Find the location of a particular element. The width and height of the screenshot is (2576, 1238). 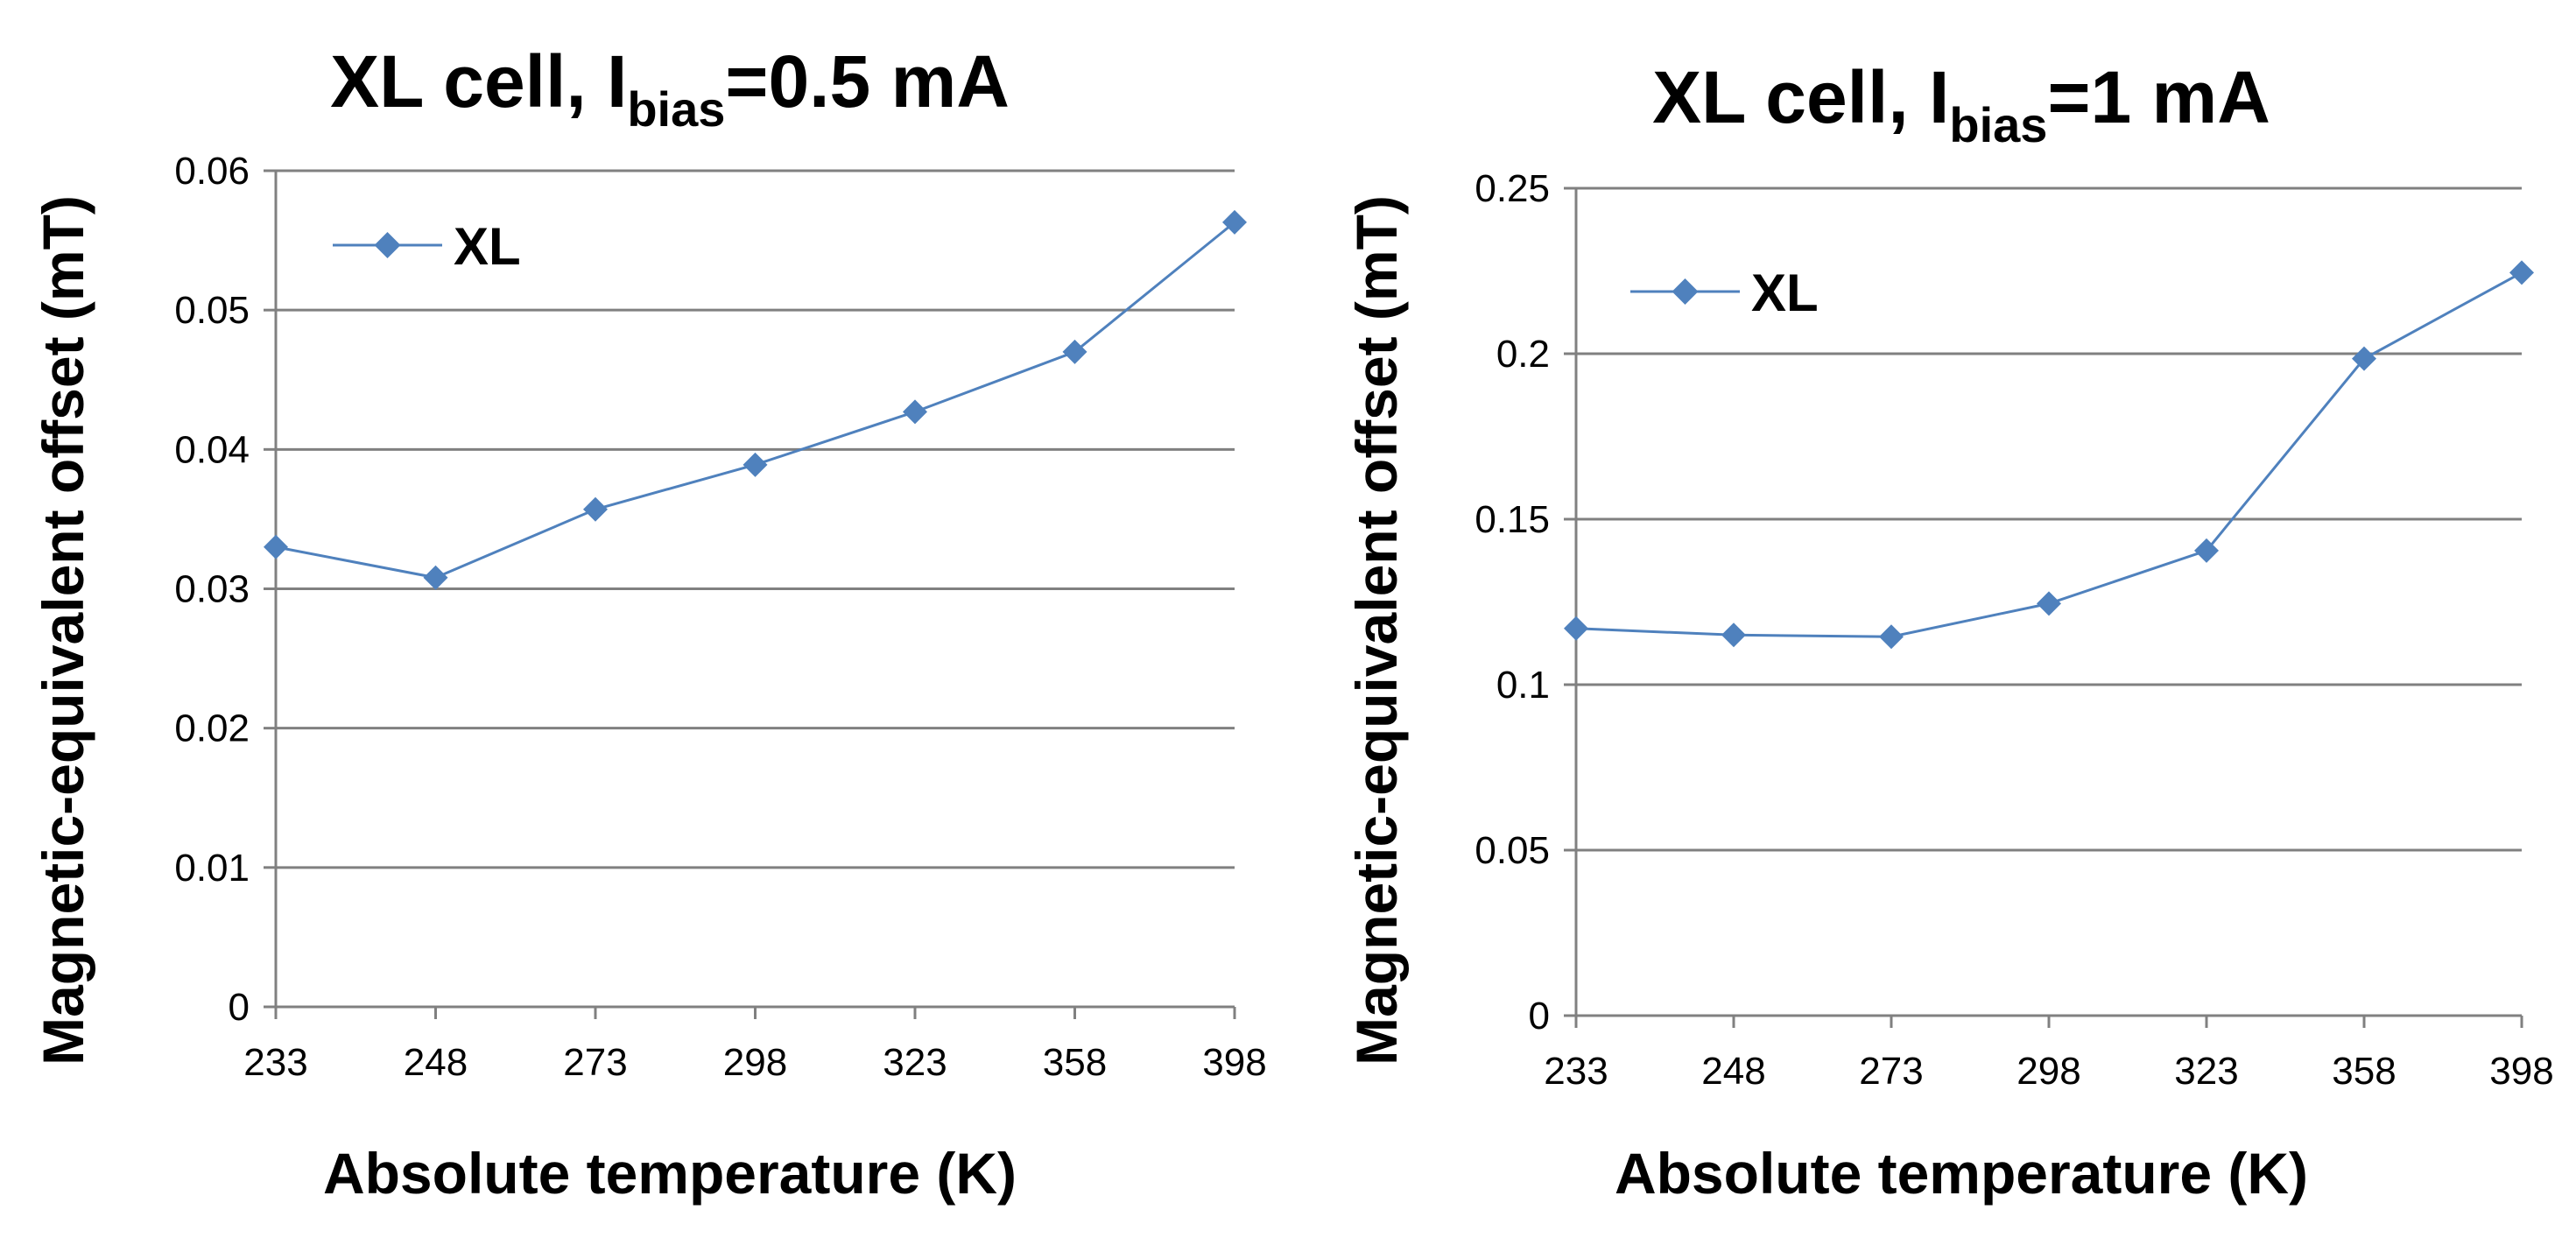

y-axis: 0 0.01 0.02 0.03 0.04 0.05 0.06 is located at coordinates (226, 589).